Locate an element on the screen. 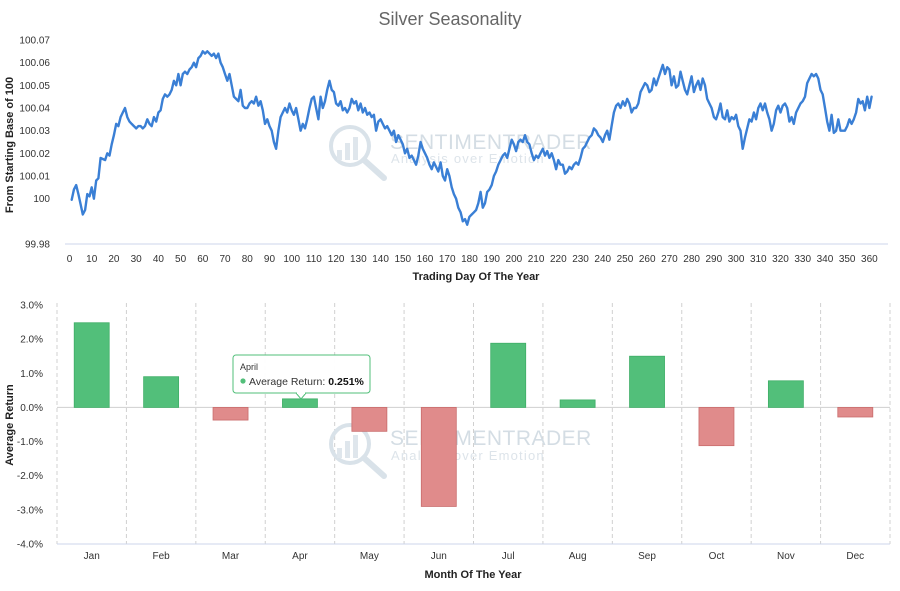 The image size is (900, 591). top-x-tick-label: 180 is located at coordinates (469, 259).